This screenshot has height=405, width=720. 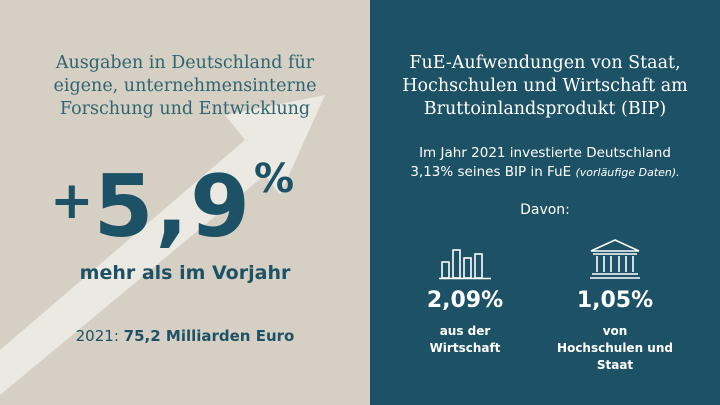 I want to click on growth-value: 5,9, so click(x=172, y=207).